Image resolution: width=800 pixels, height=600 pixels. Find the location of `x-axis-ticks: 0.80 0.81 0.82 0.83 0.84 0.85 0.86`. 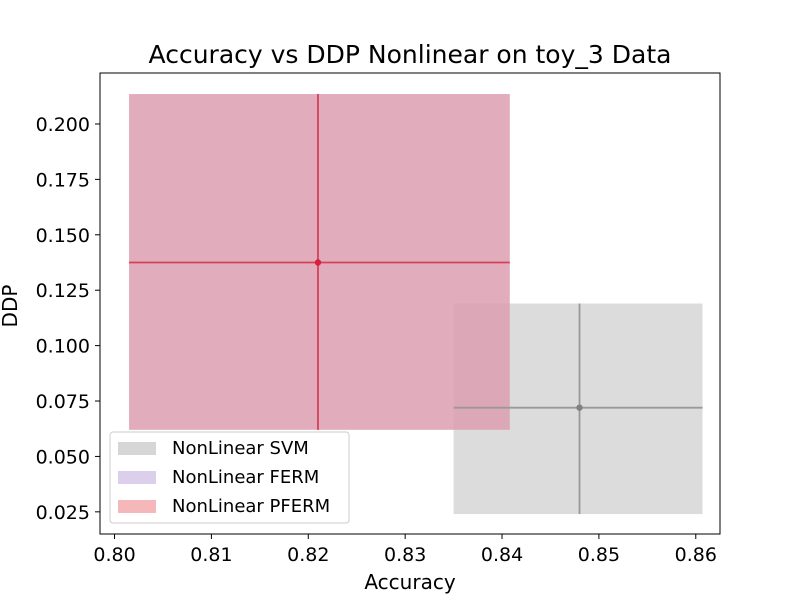

x-axis-ticks: 0.80 0.81 0.82 0.83 0.84 0.85 0.86 is located at coordinates (405, 550).